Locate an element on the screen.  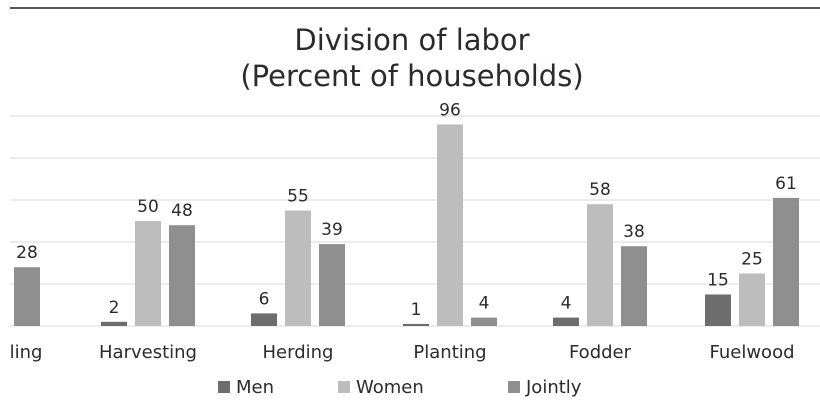
value-label-fodder-jointly: 38 is located at coordinates (634, 232).